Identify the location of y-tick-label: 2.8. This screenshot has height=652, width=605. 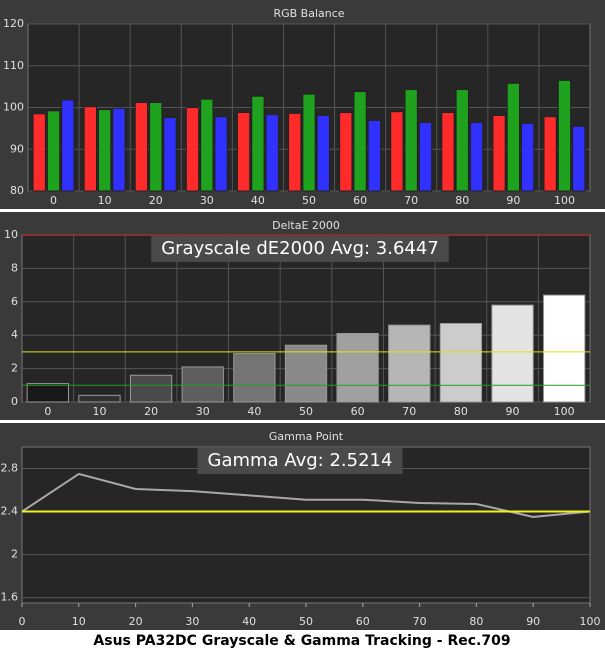
(10, 468).